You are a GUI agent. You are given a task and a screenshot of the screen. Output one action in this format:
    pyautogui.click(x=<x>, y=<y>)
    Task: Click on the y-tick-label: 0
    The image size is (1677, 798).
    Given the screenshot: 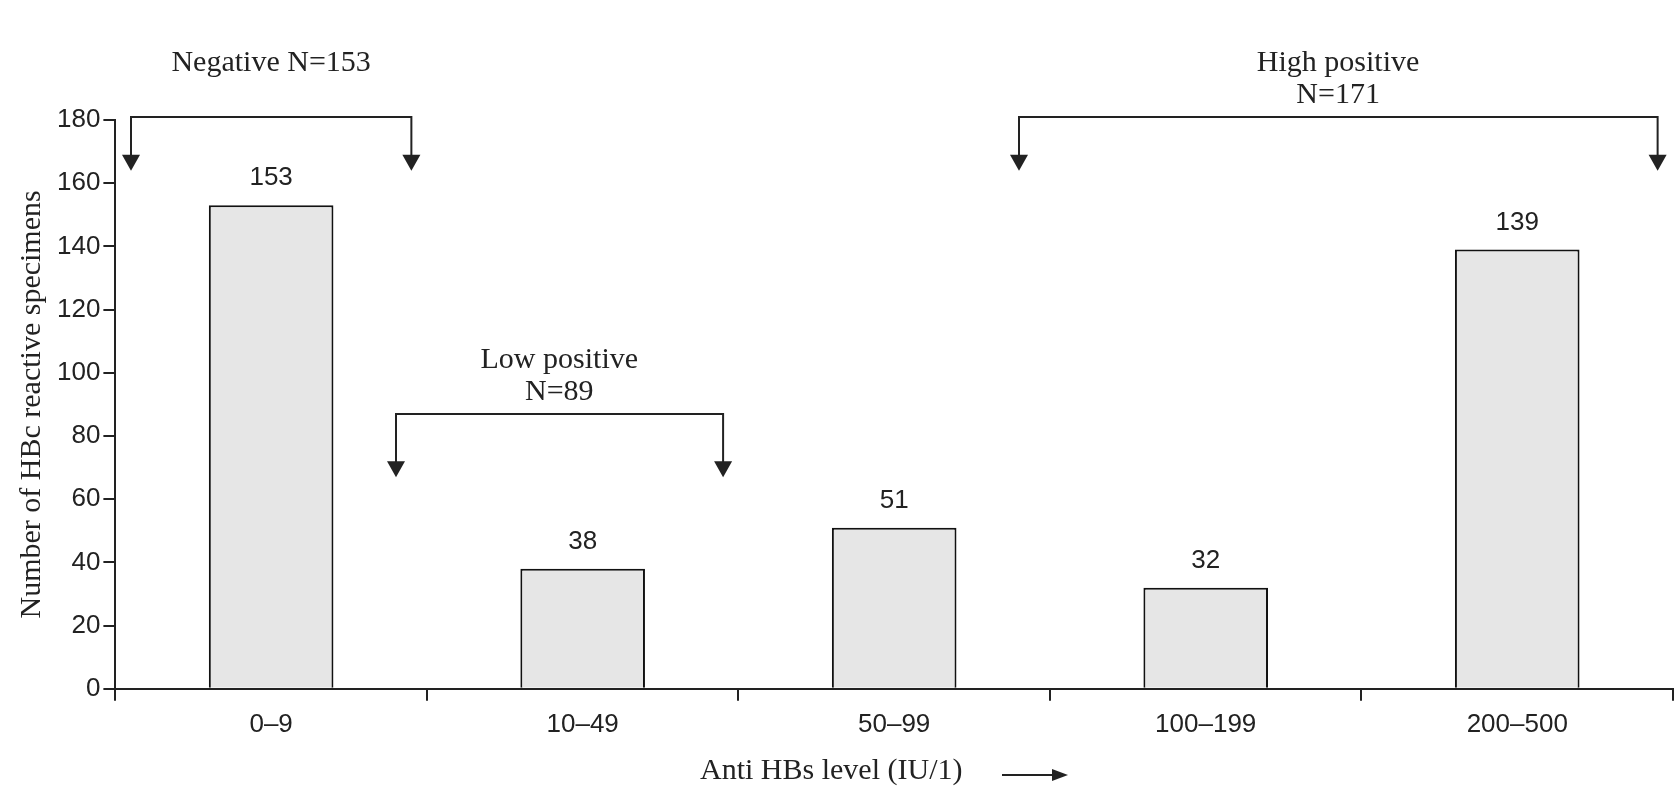 What is the action you would take?
    pyautogui.click(x=93, y=686)
    